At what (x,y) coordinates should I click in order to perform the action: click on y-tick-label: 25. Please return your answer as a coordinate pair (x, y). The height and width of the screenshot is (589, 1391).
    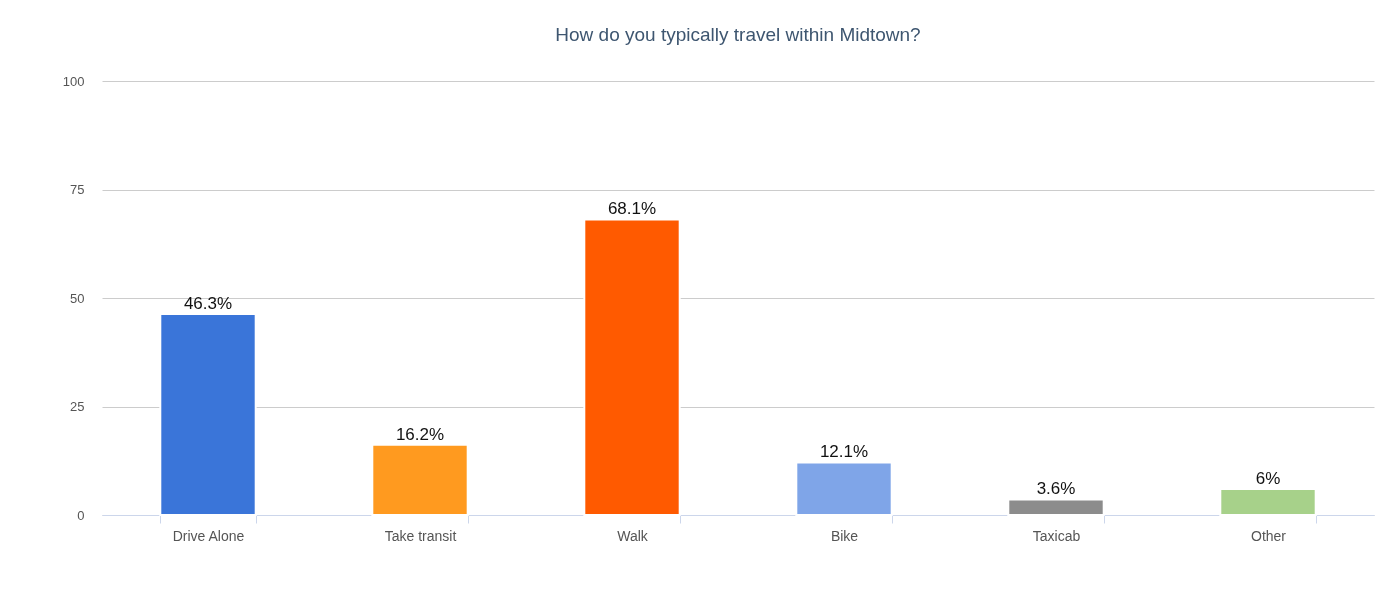
    Looking at the image, I should click on (77, 406).